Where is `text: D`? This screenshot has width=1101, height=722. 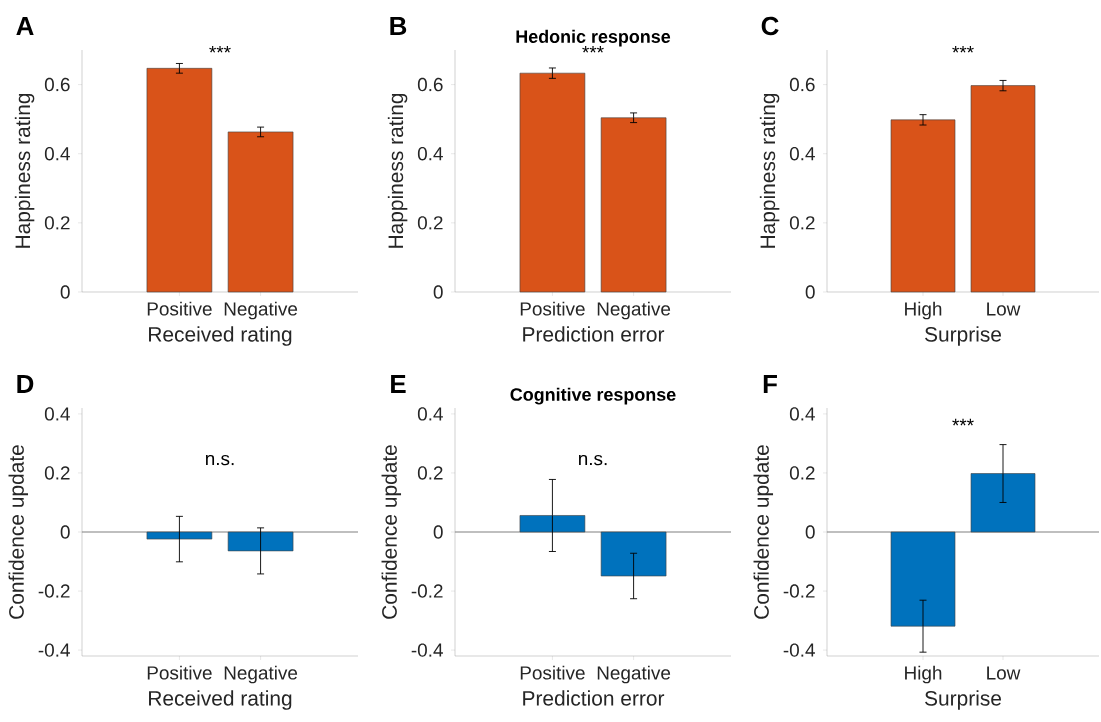 text: D is located at coordinates (25, 384).